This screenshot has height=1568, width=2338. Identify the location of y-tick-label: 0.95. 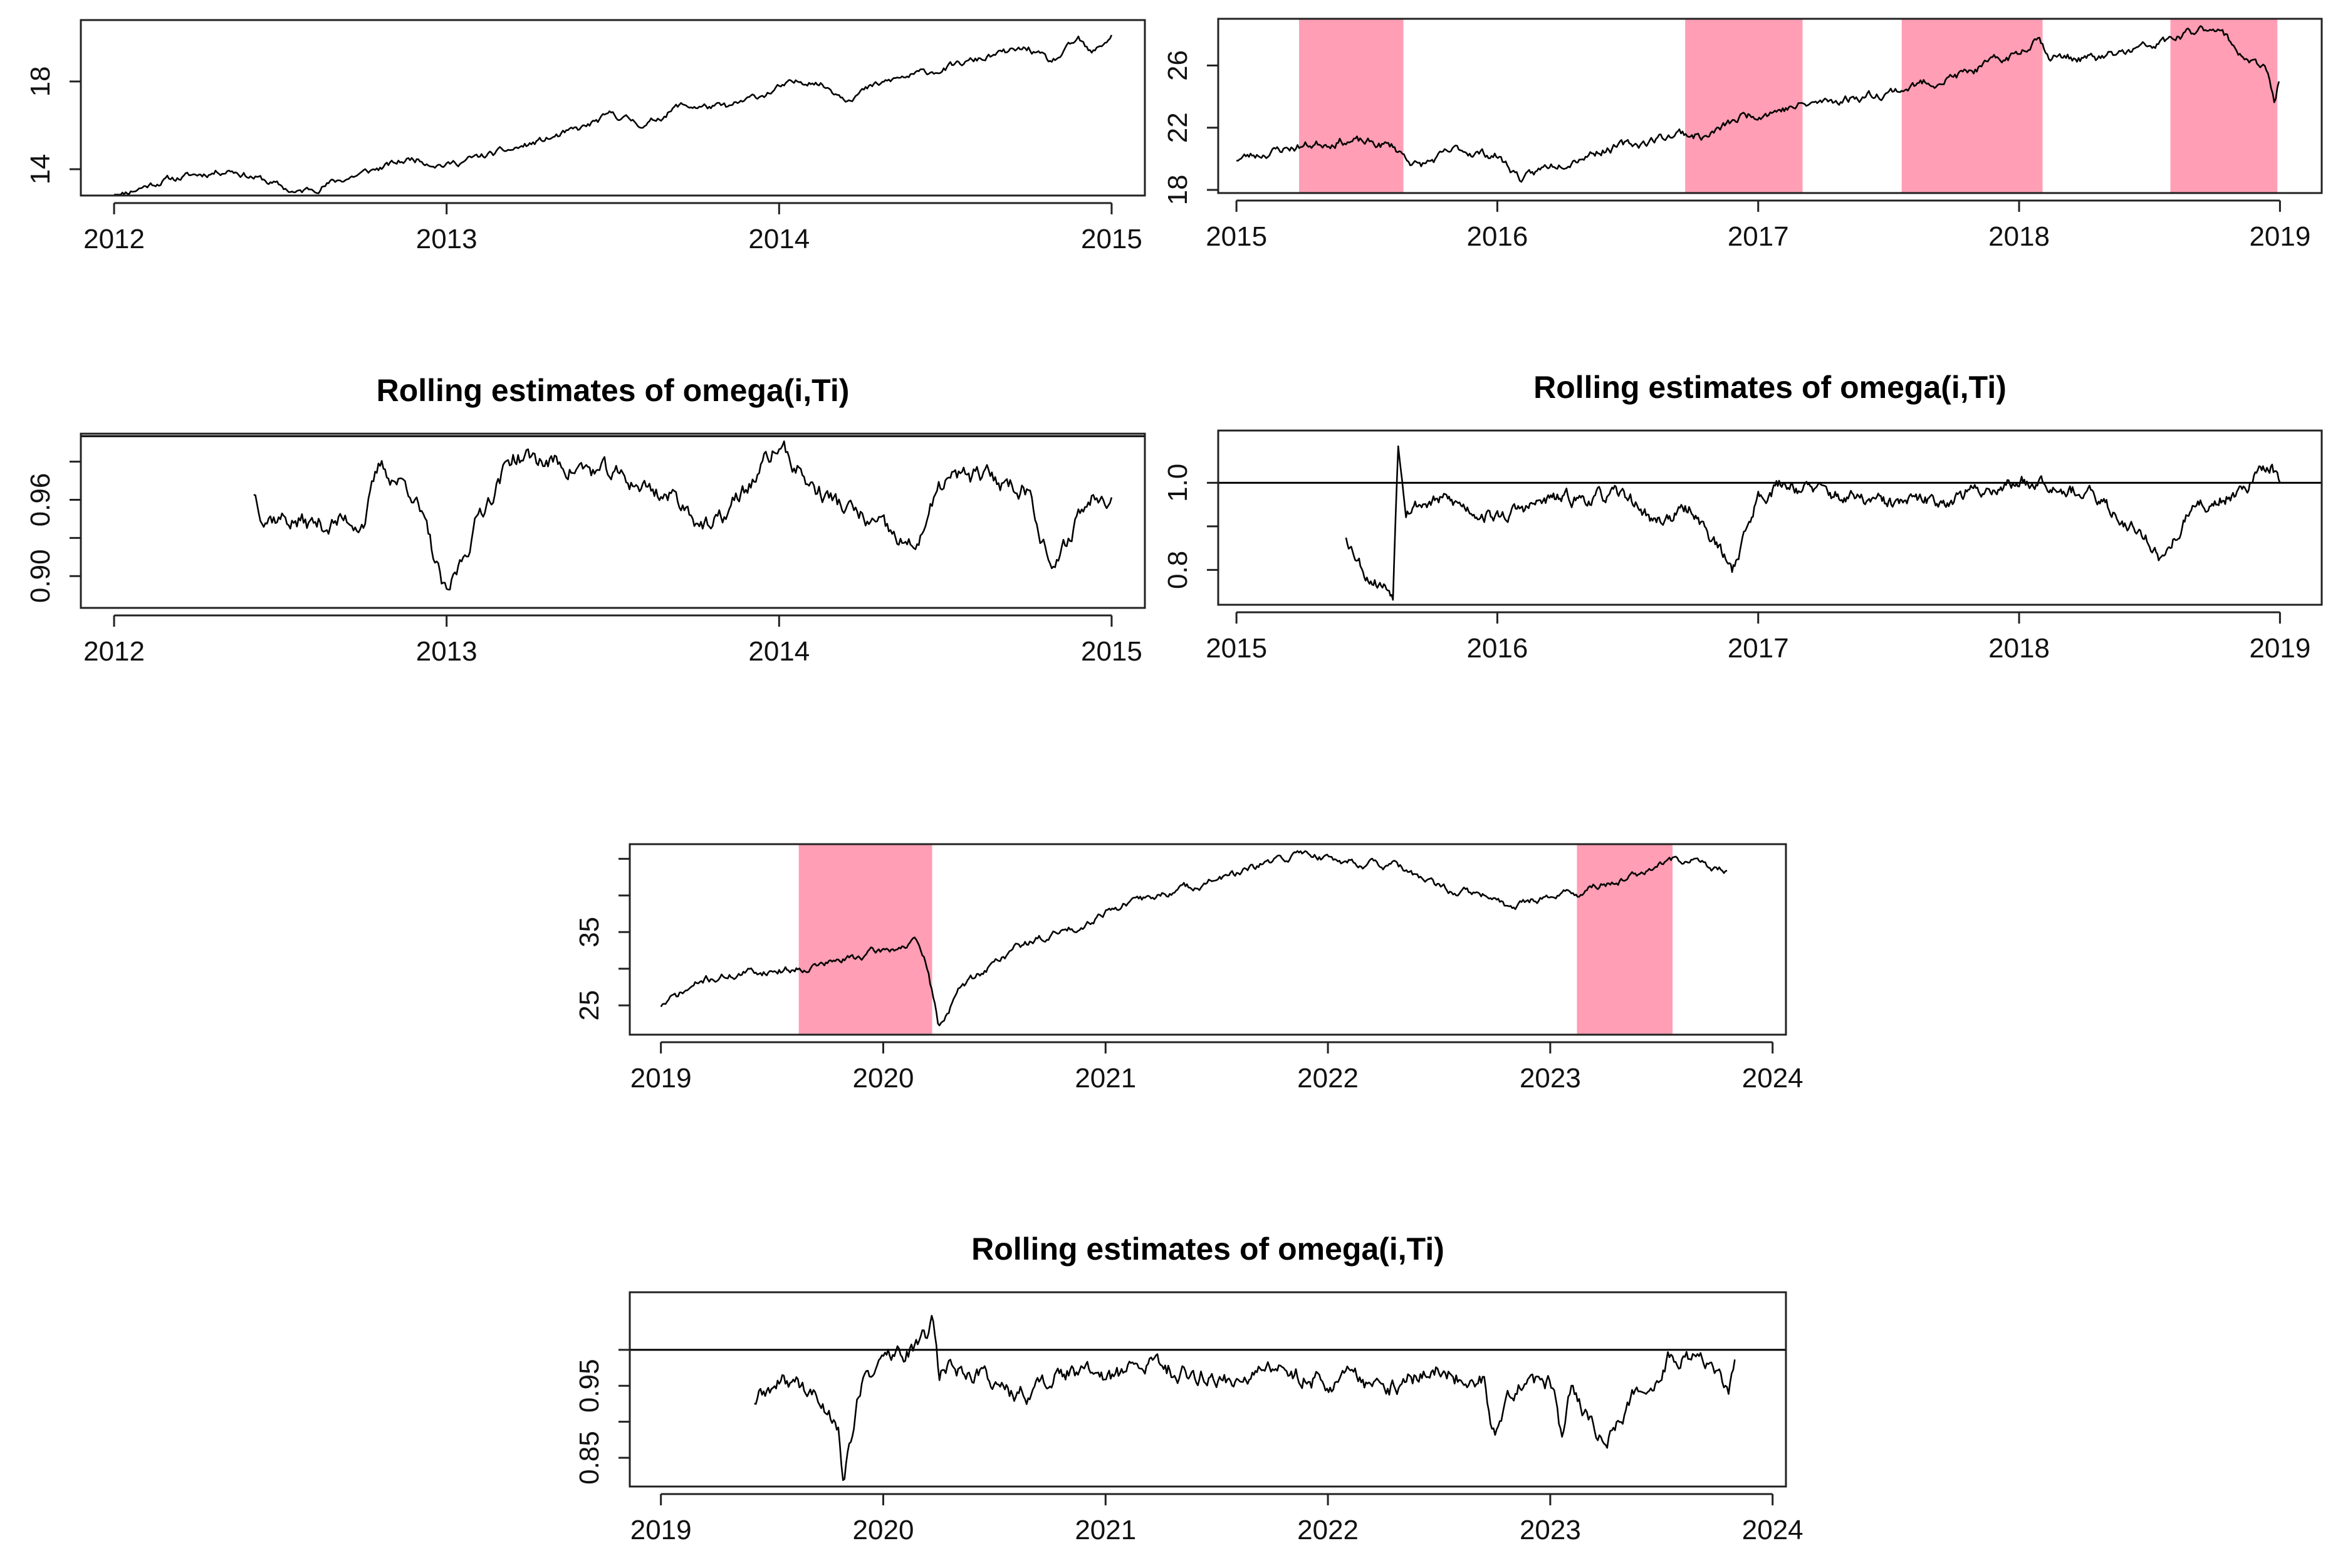
(589, 1386).